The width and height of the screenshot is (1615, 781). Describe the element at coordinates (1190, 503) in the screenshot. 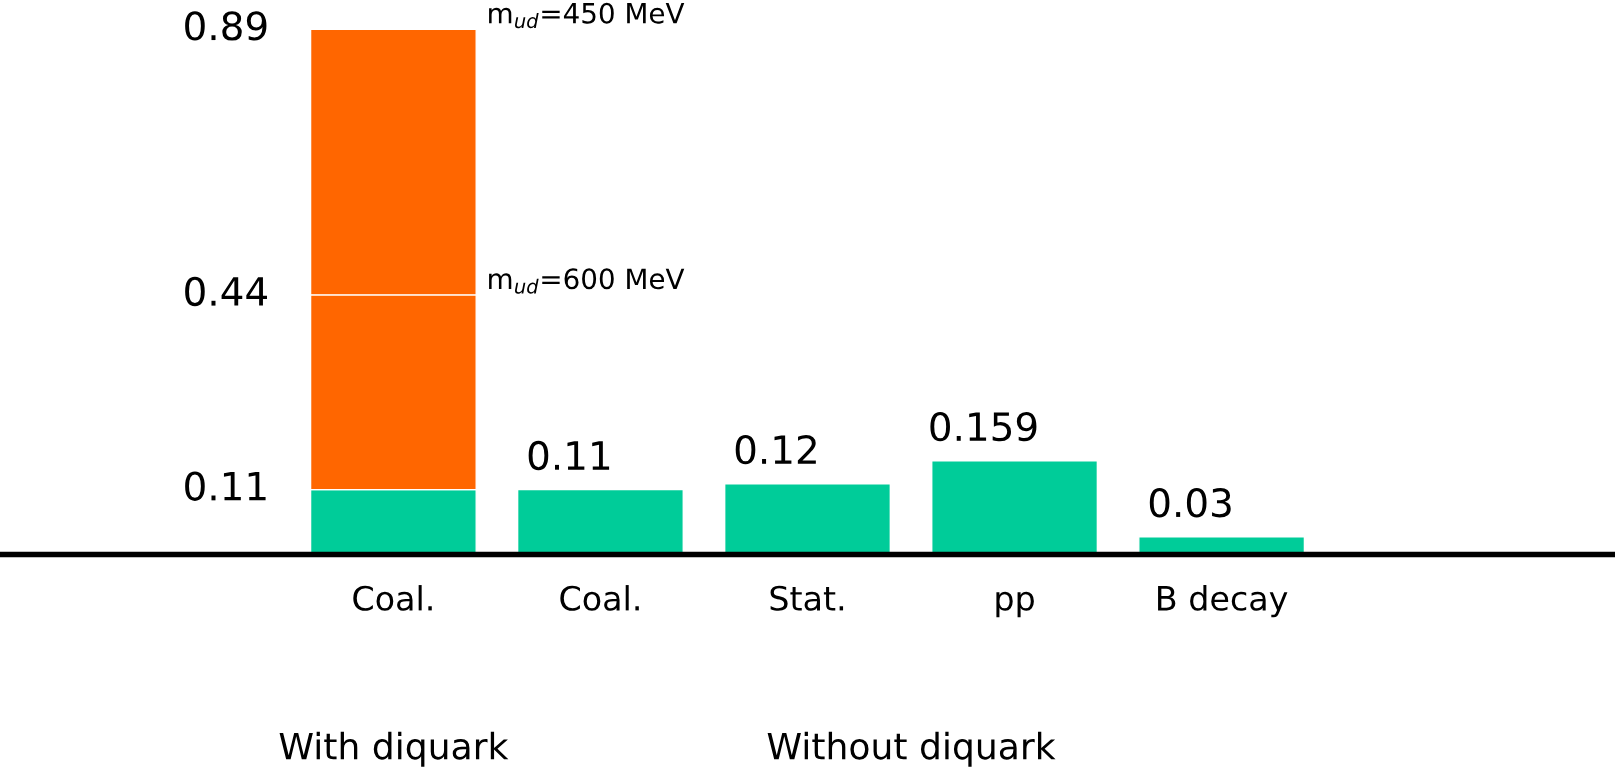

I see `data-label: 0.03` at that location.